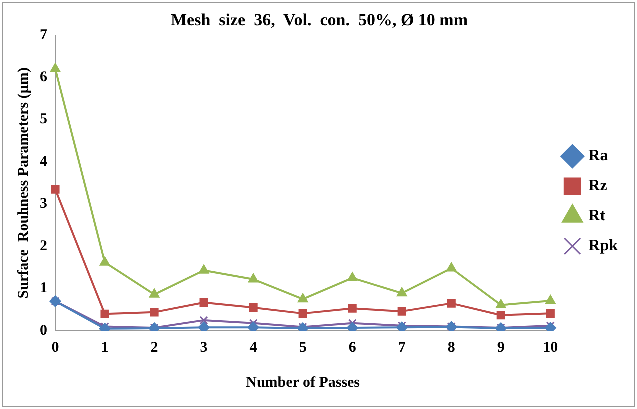  What do you see at coordinates (44, 288) in the screenshot?
I see `y-tick-label: 1` at bounding box center [44, 288].